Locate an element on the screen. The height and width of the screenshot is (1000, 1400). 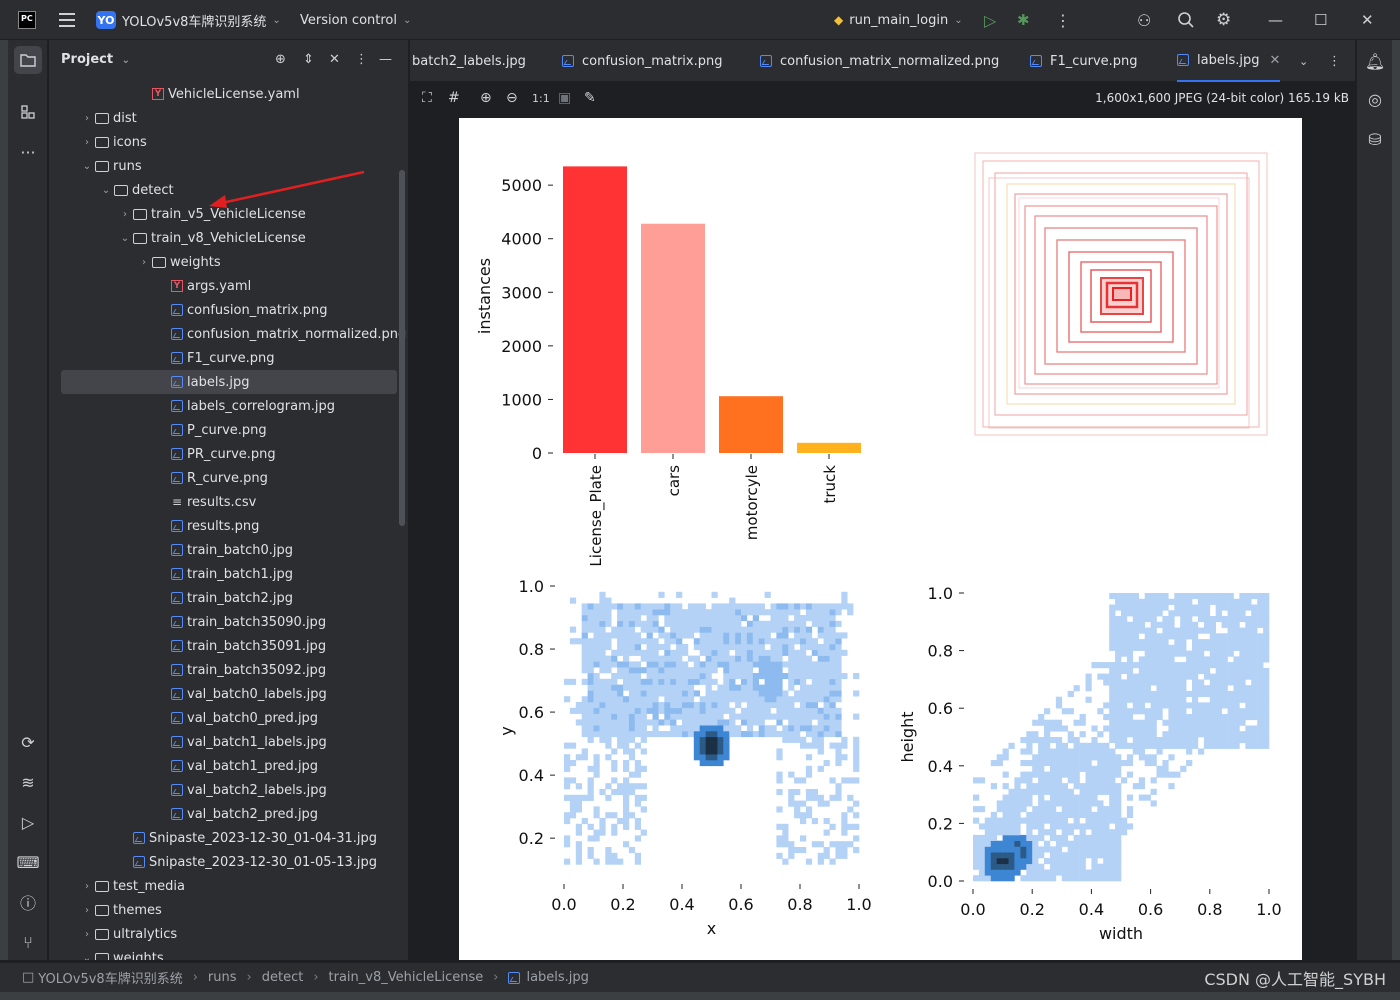
terminal-icon: ⌨ is located at coordinates (28, 862).